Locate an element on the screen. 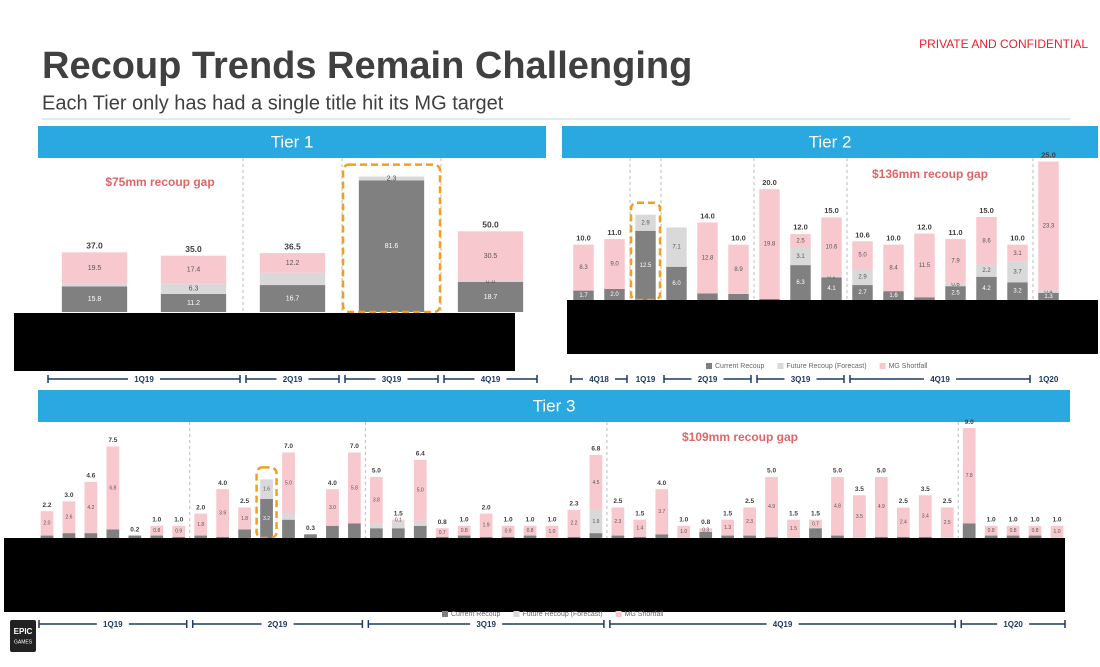 Image resolution: width=1100 pixels, height=667 pixels. period-label: 4Q19 is located at coordinates (783, 624).